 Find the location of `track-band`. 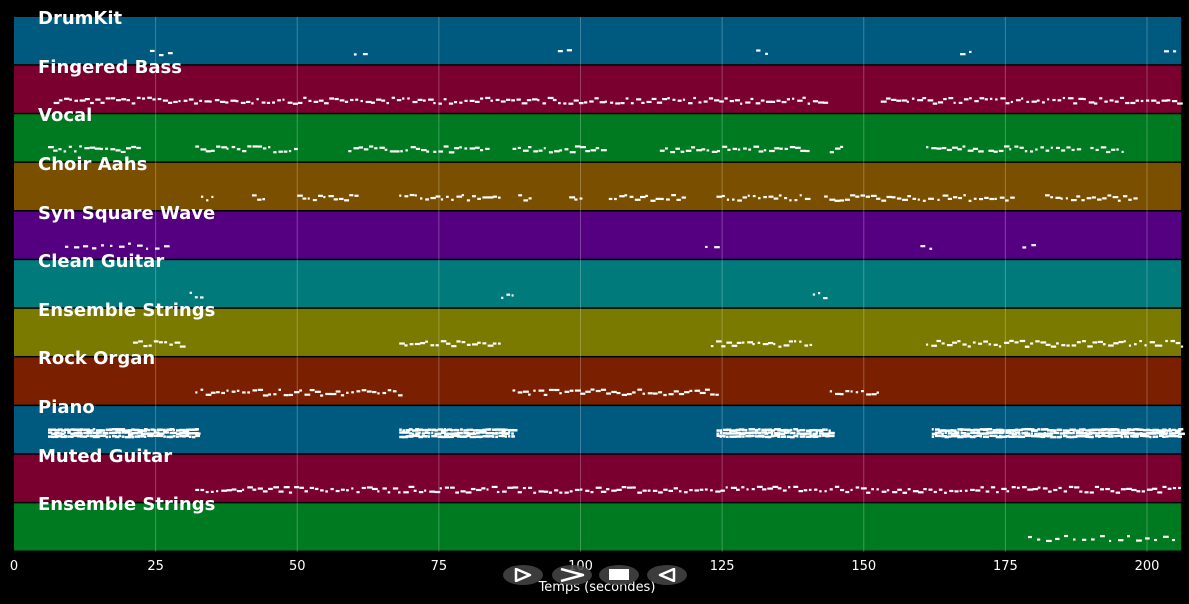

track-band is located at coordinates (597, 41).